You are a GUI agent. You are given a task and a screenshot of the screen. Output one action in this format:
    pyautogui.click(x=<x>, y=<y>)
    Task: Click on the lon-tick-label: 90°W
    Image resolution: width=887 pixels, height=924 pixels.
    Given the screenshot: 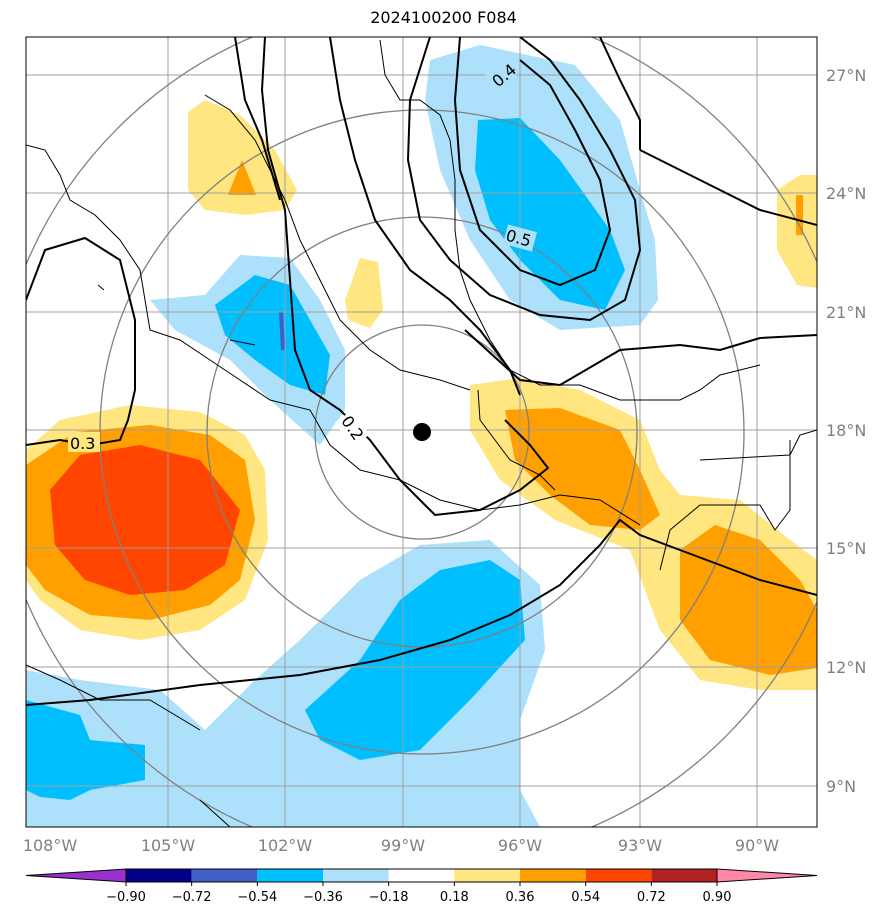 What is the action you would take?
    pyautogui.click(x=757, y=845)
    